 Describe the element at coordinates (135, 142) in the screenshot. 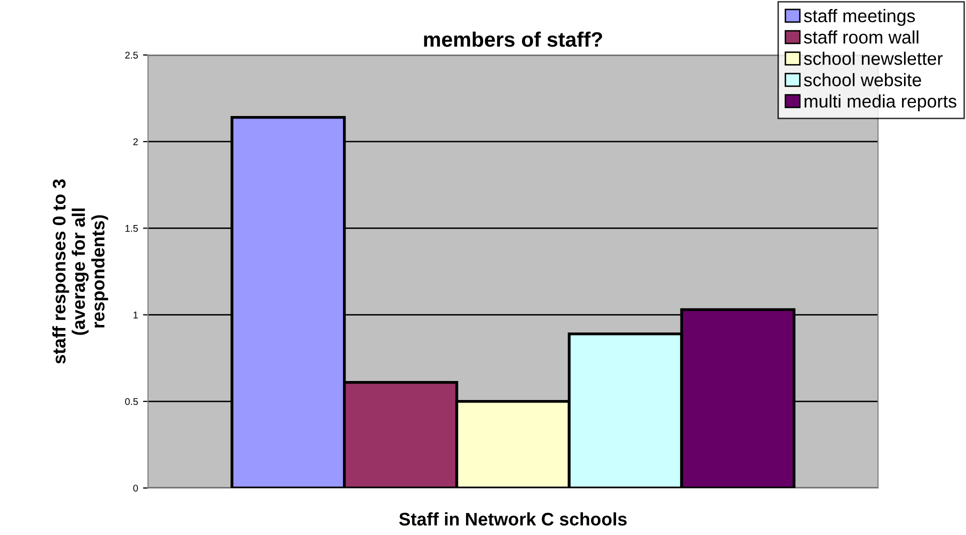

I see `y-tick-label: 2` at that location.